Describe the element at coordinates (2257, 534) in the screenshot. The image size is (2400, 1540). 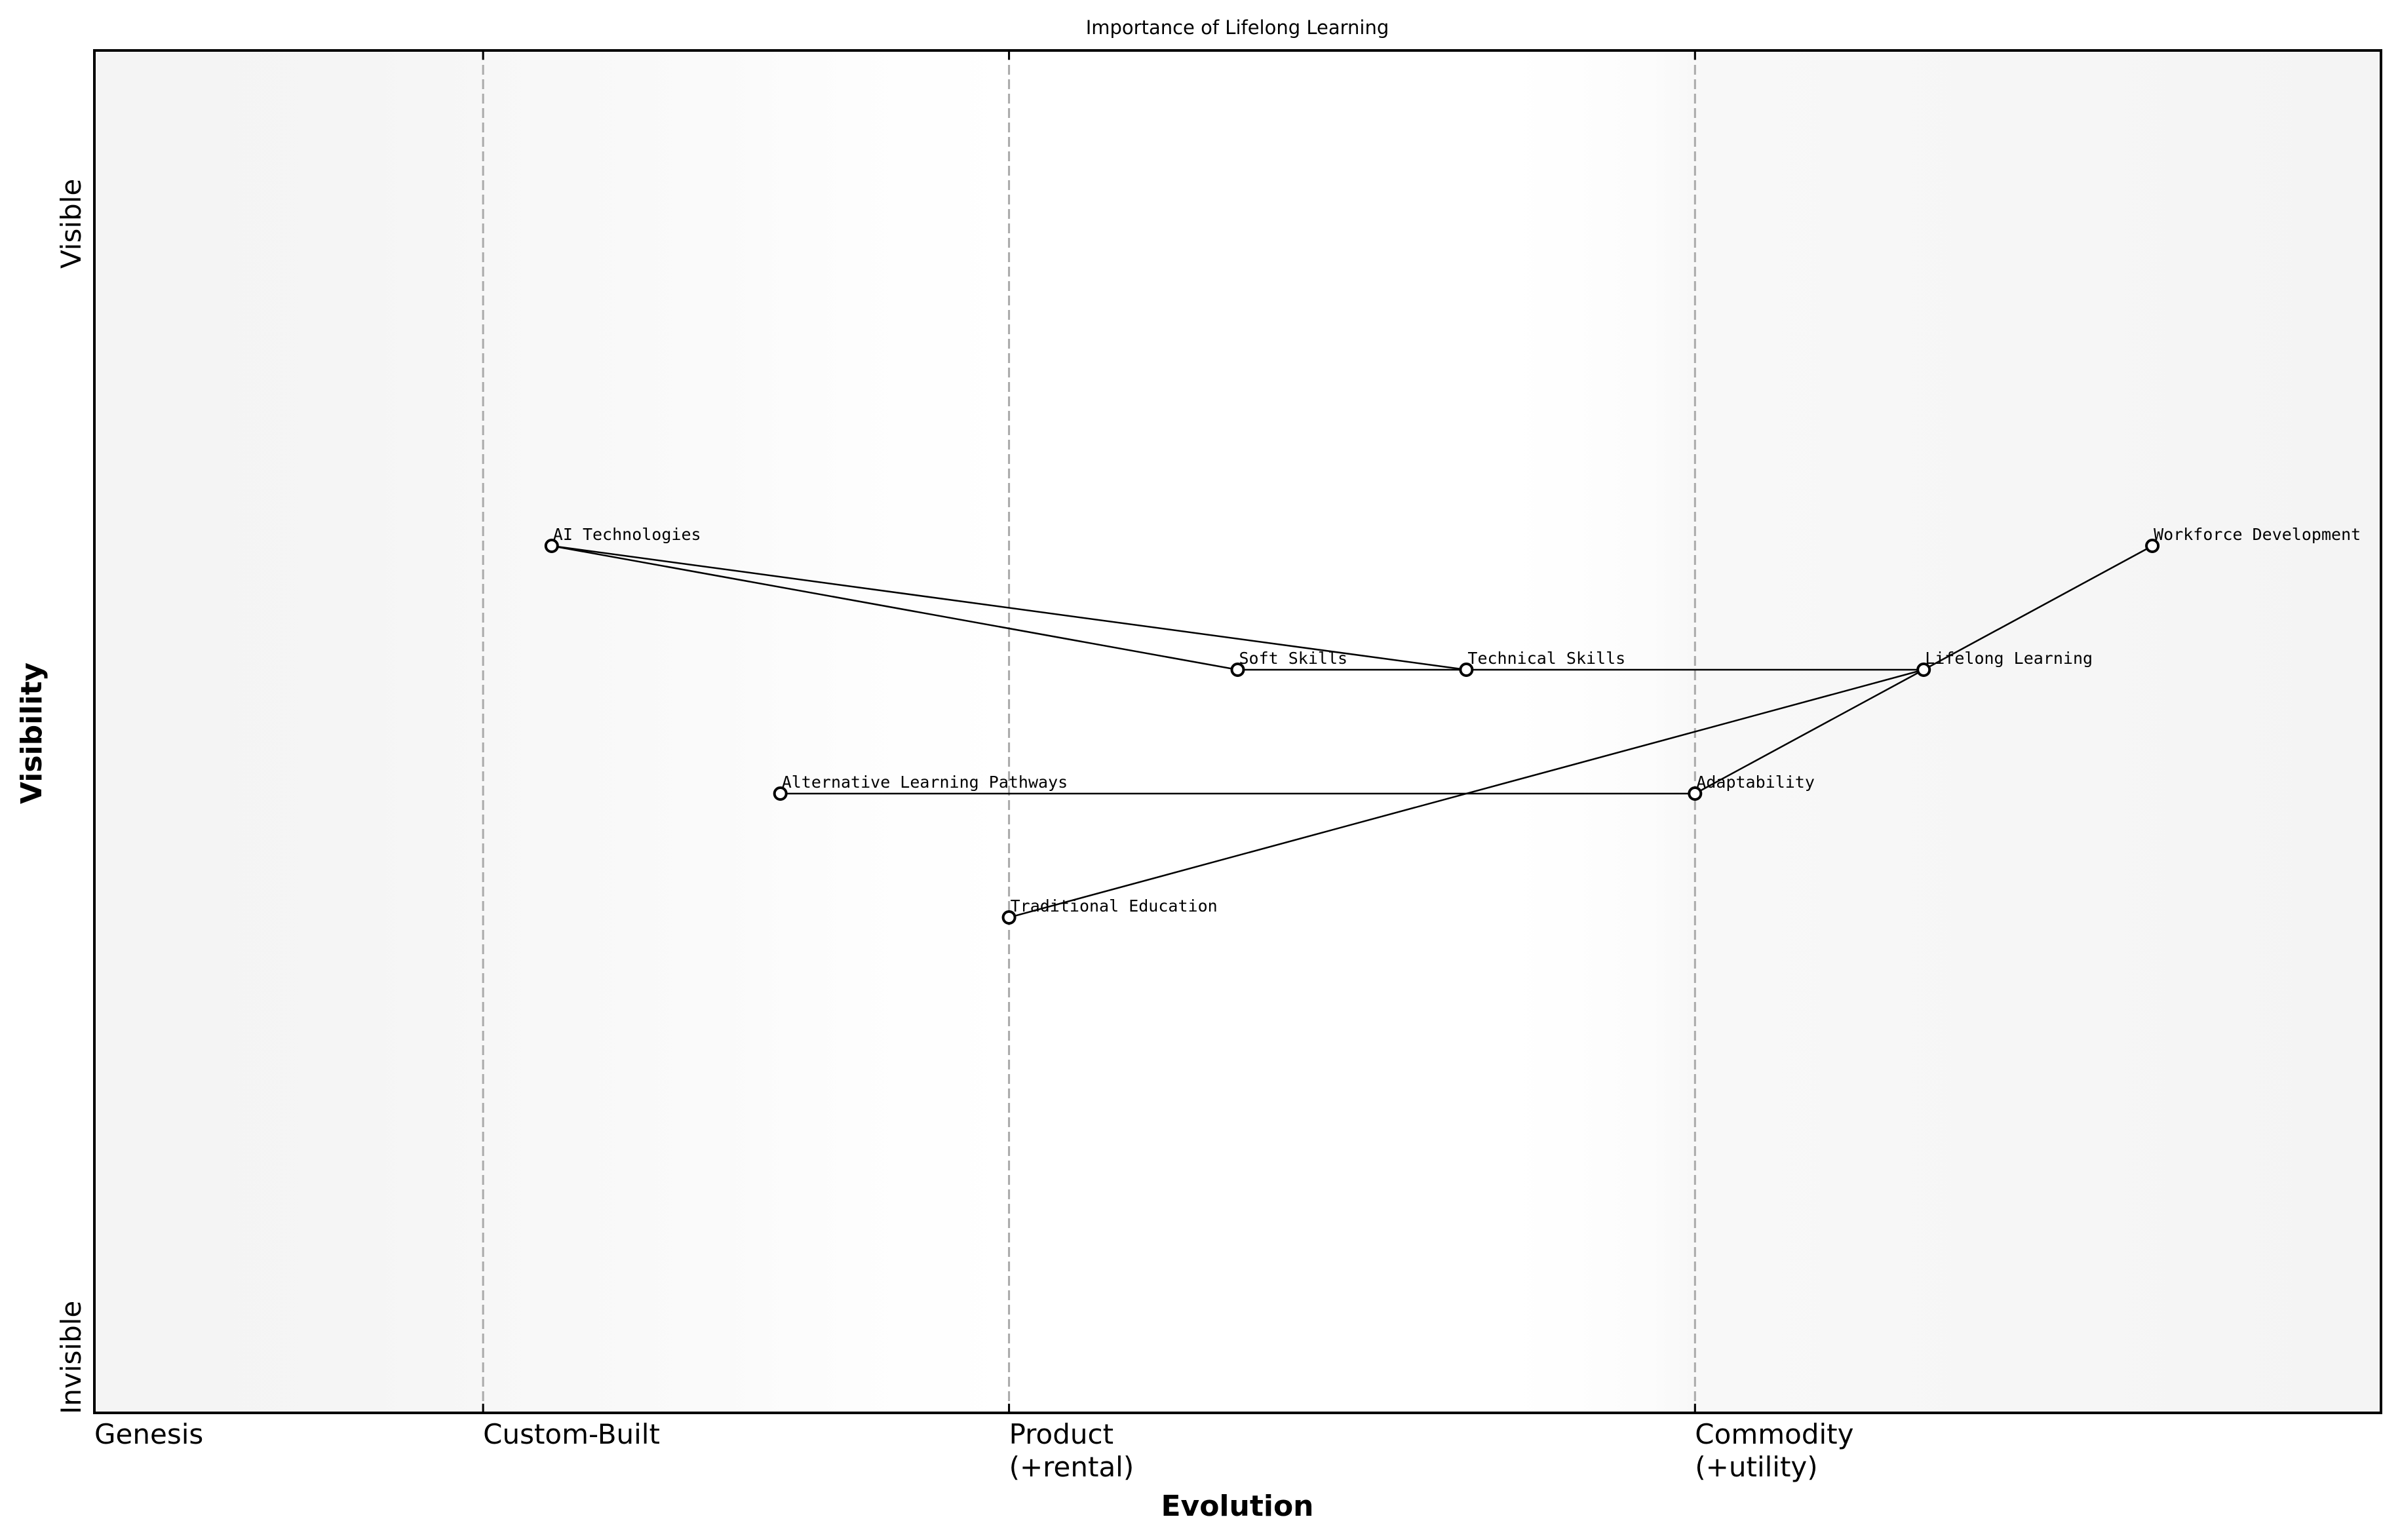
I see `node-label: Workforce Development` at that location.